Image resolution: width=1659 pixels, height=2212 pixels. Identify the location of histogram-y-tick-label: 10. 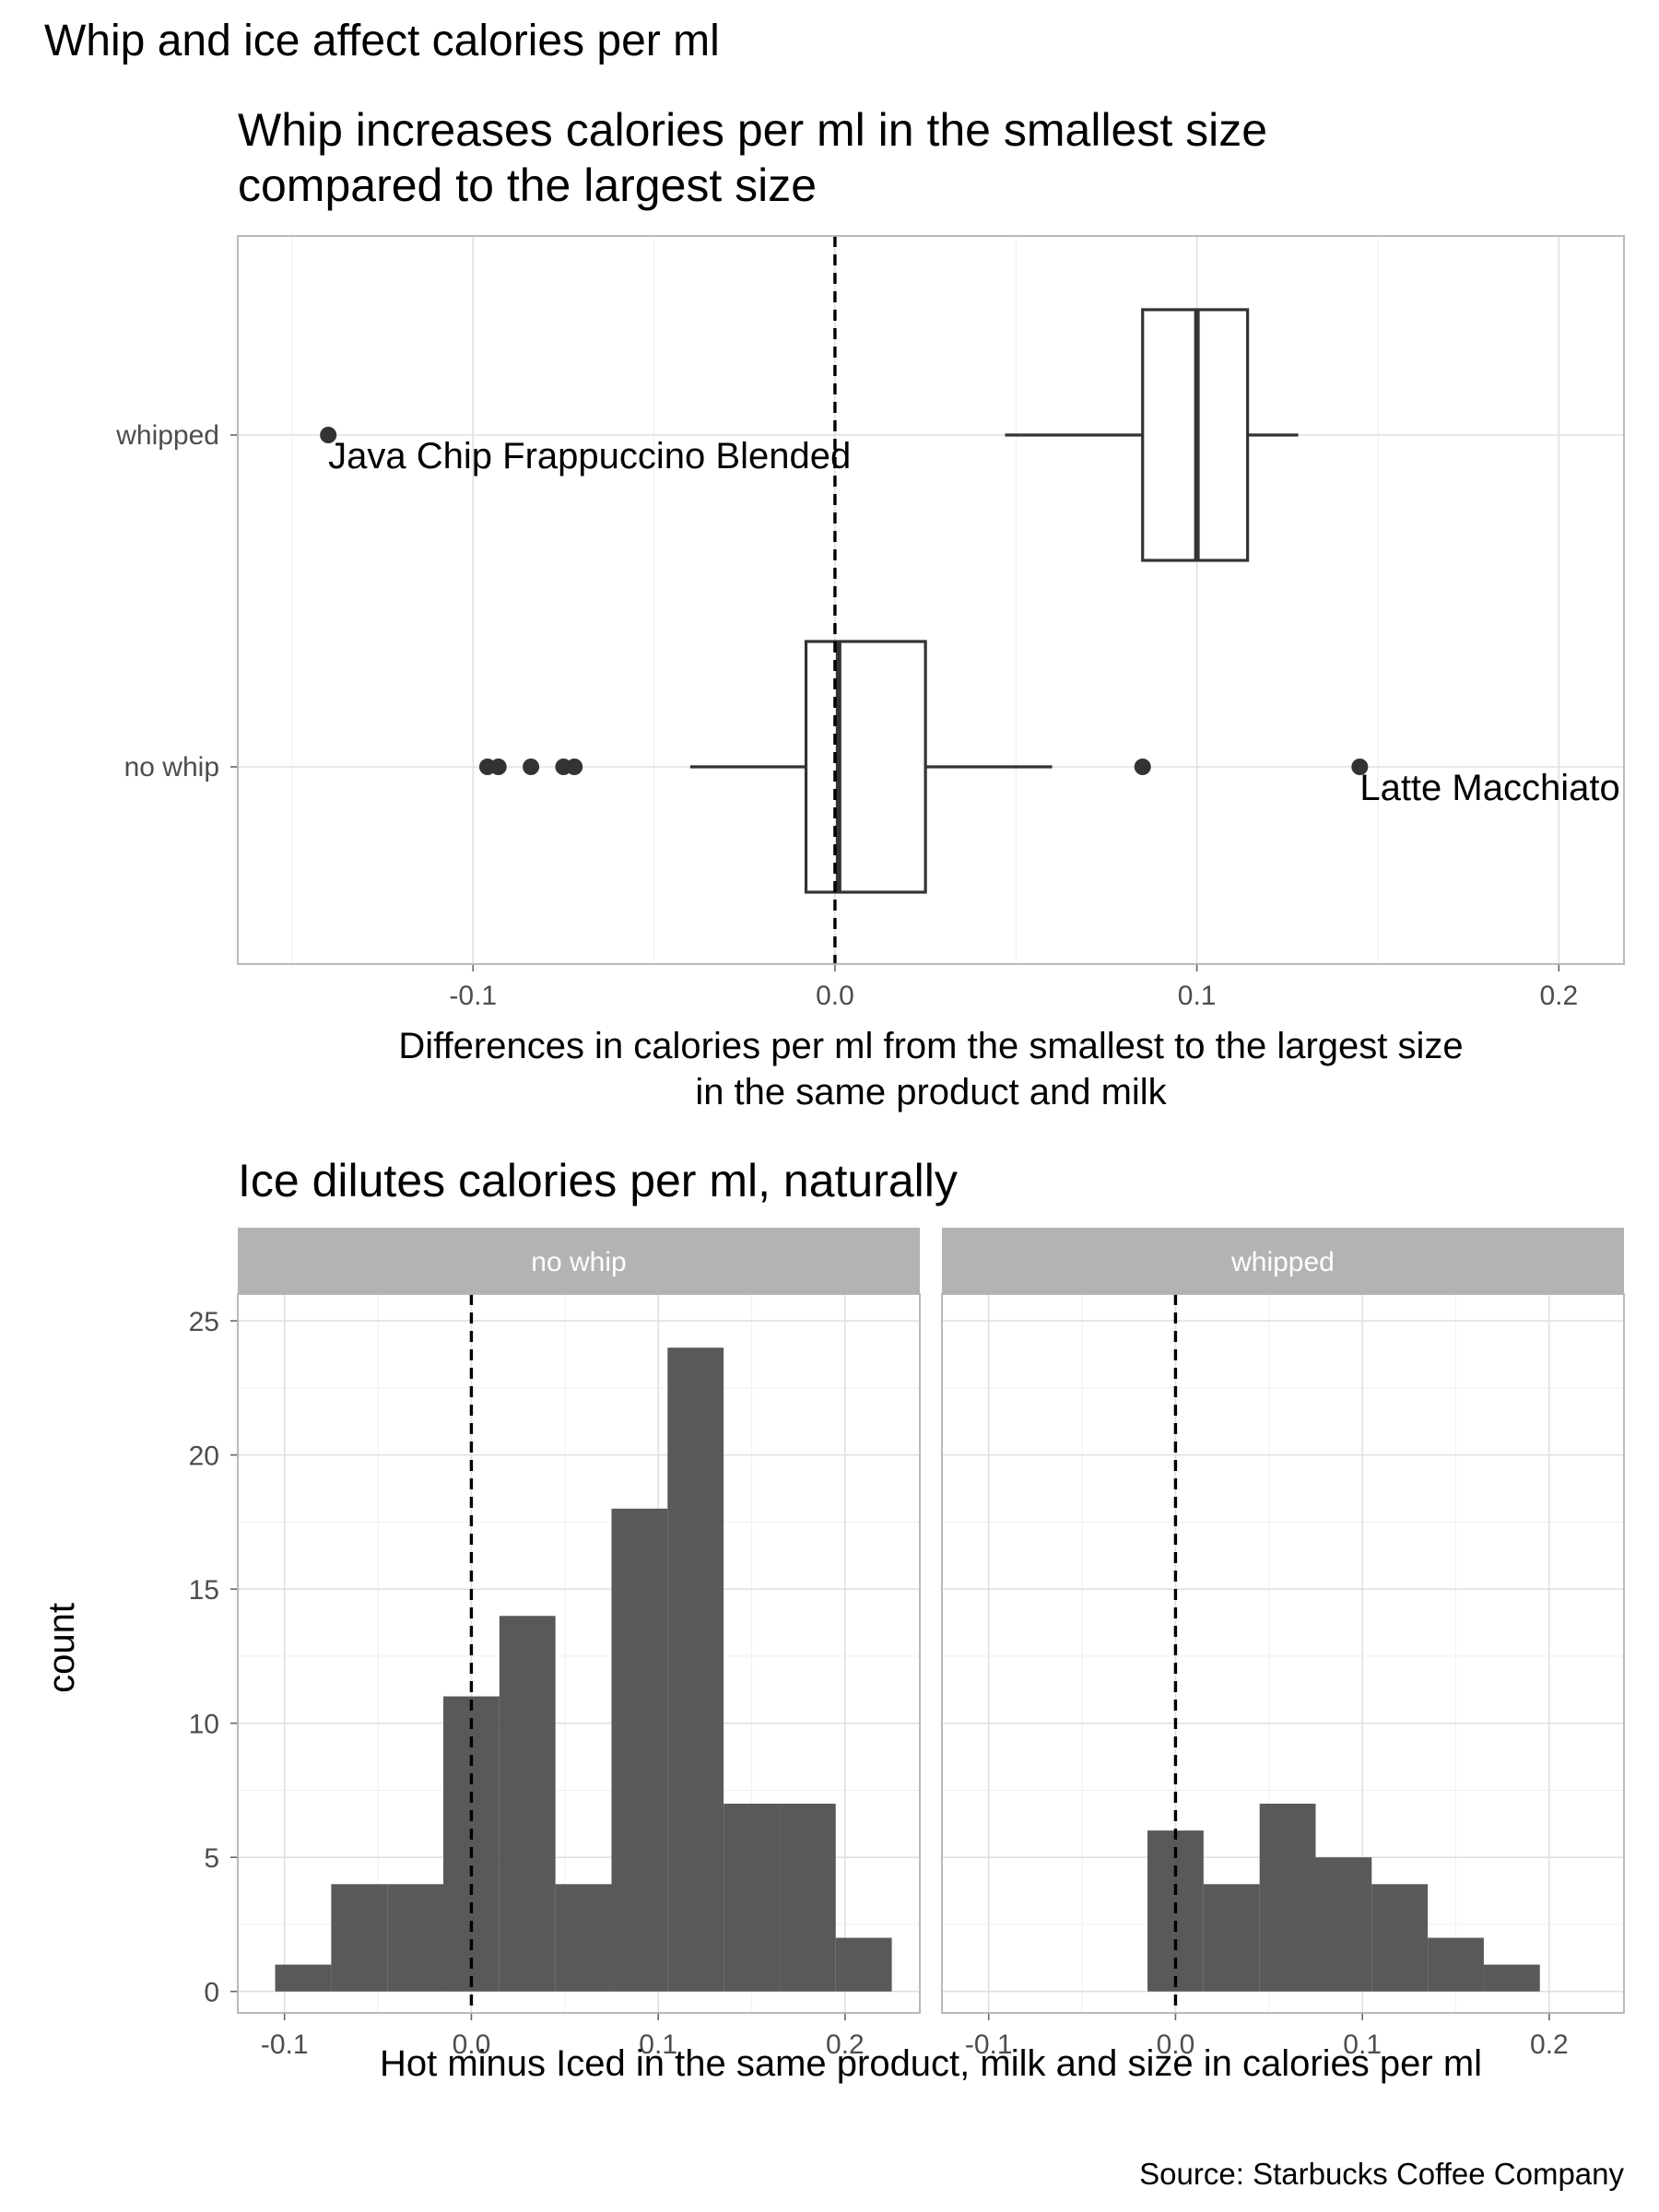
(204, 1725).